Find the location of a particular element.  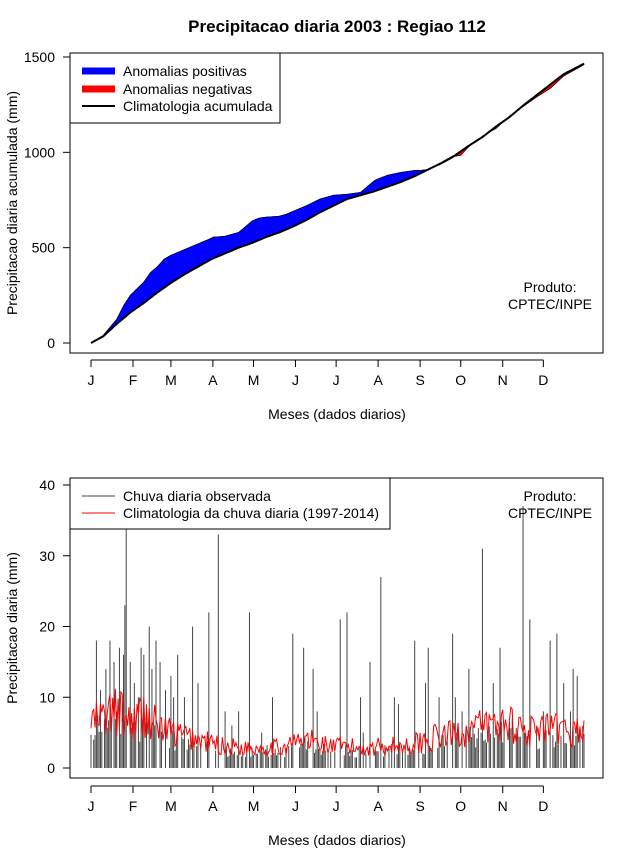

product-annotation-source-bottom: CPTEC/INPE is located at coordinates (550, 513).